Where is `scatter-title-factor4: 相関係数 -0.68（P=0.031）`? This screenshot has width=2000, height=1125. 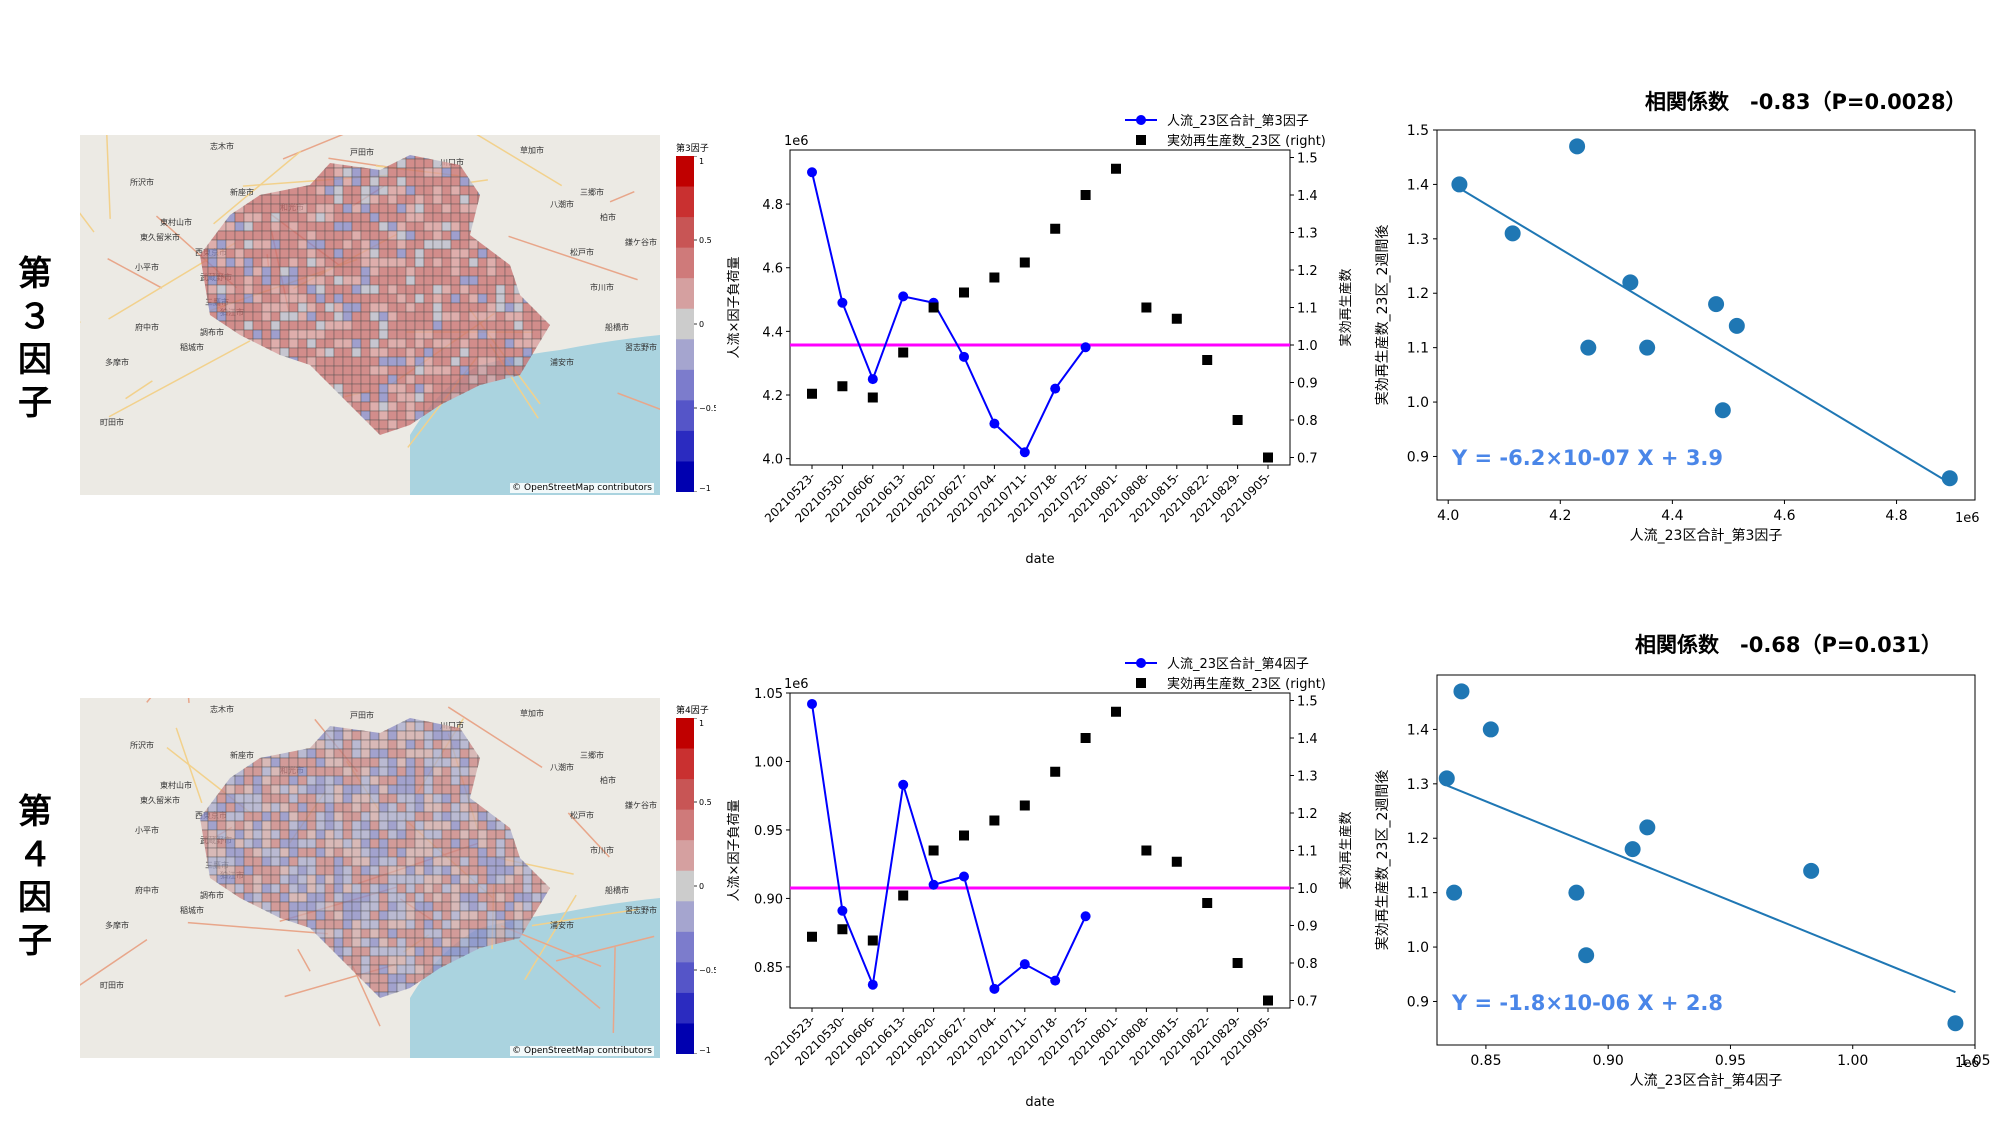
scatter-title-factor4: 相関係数 -0.68（P=0.031） is located at coordinates (1788, 645).